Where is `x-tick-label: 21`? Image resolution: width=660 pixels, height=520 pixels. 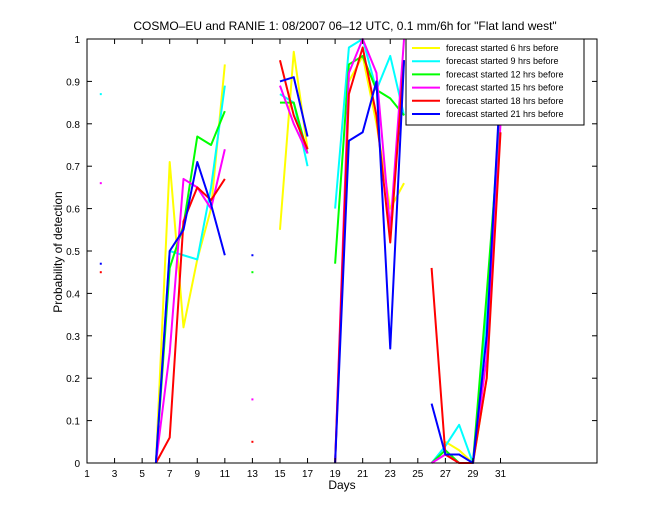 x-tick-label: 21 is located at coordinates (363, 474).